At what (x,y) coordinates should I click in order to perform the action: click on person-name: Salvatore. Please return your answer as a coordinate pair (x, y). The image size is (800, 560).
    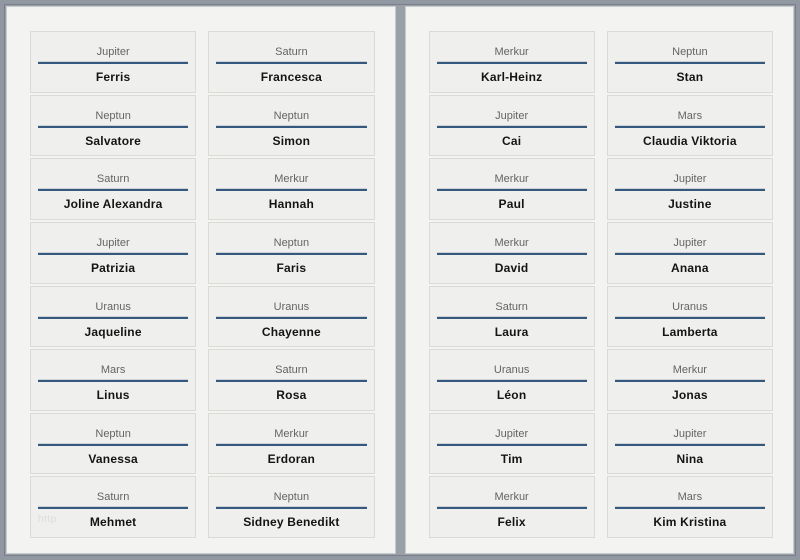
    Looking at the image, I should click on (113, 140).